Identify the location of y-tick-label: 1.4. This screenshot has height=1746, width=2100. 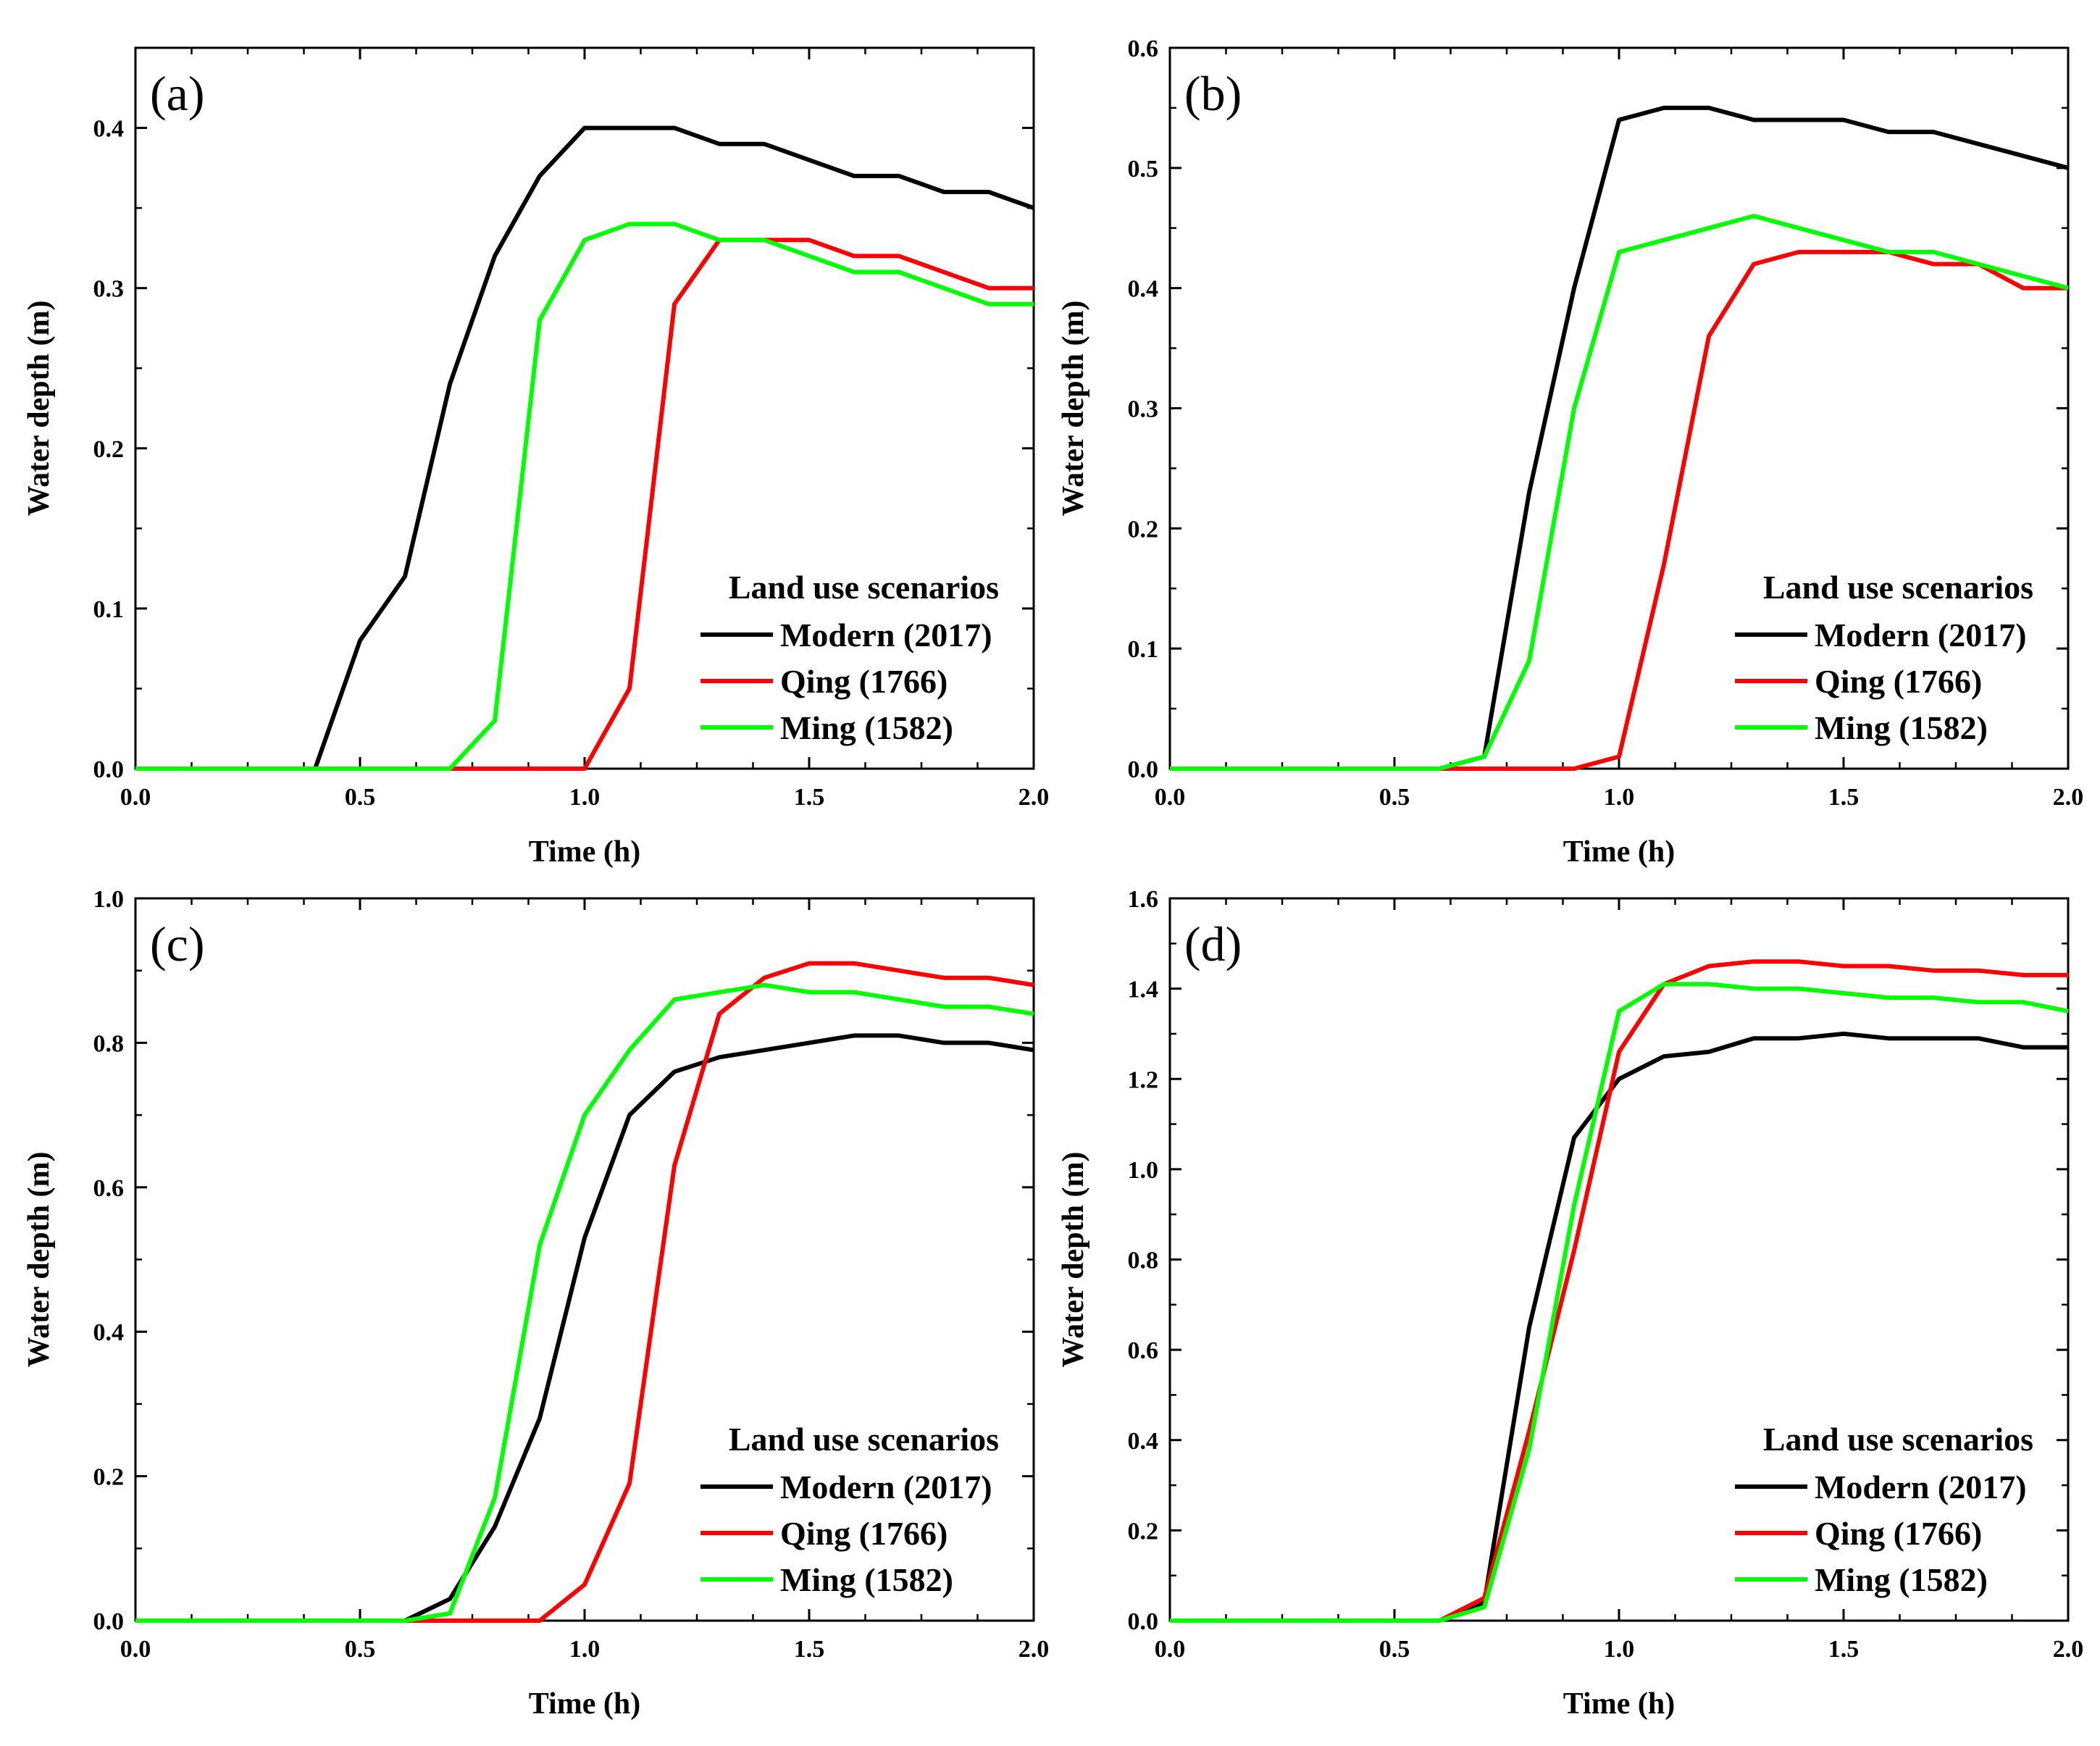
(1143, 990).